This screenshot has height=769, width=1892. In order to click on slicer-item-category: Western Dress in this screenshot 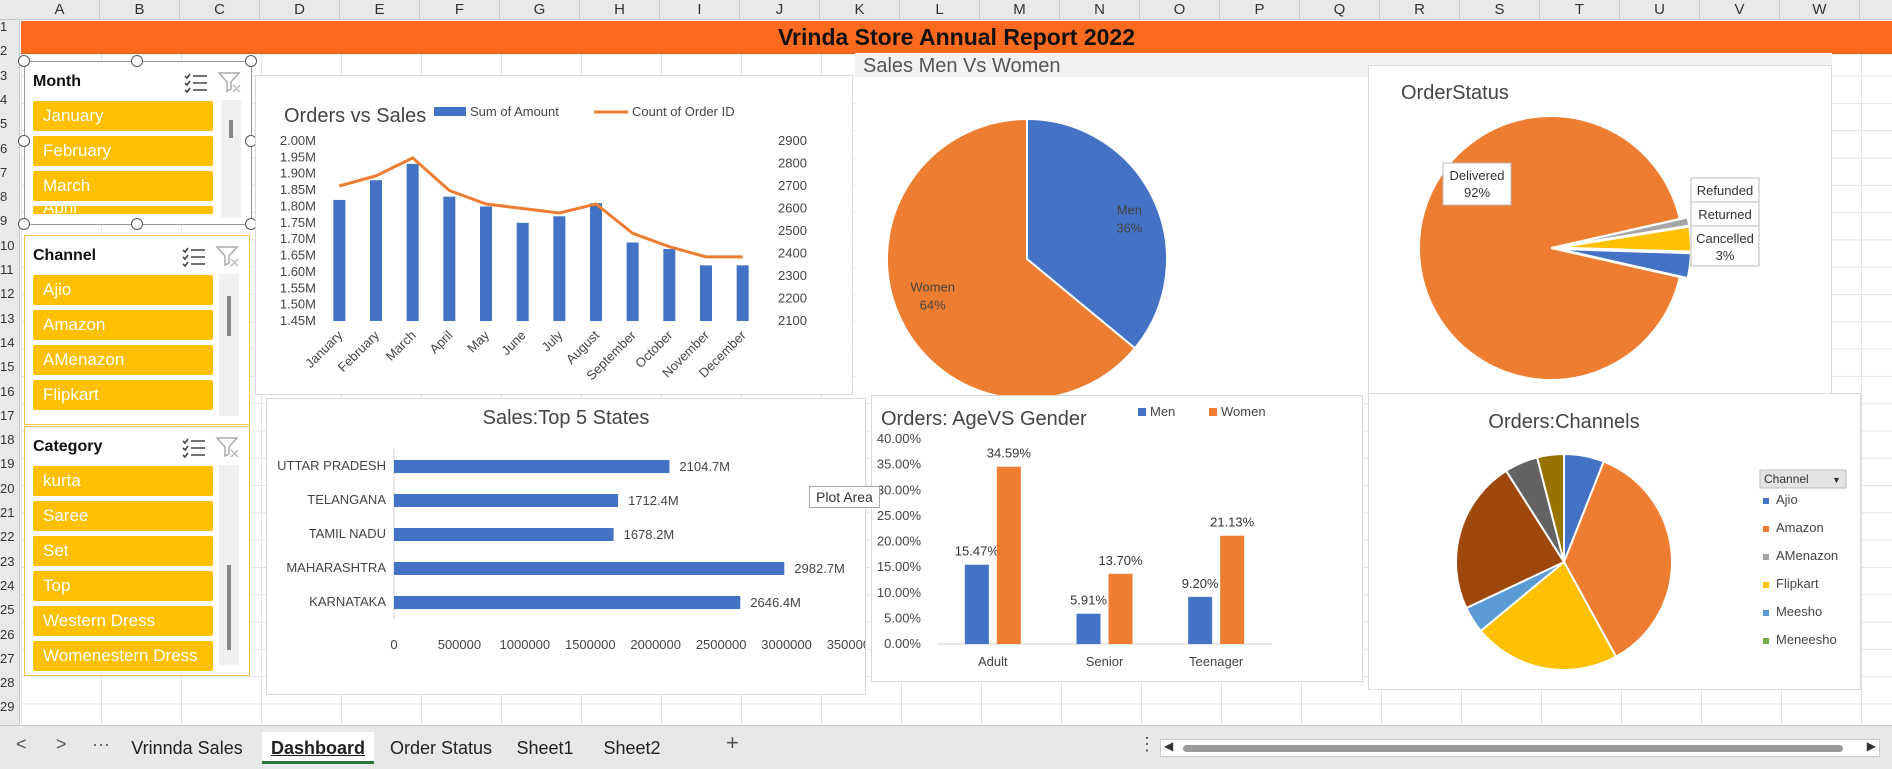, I will do `click(123, 621)`.